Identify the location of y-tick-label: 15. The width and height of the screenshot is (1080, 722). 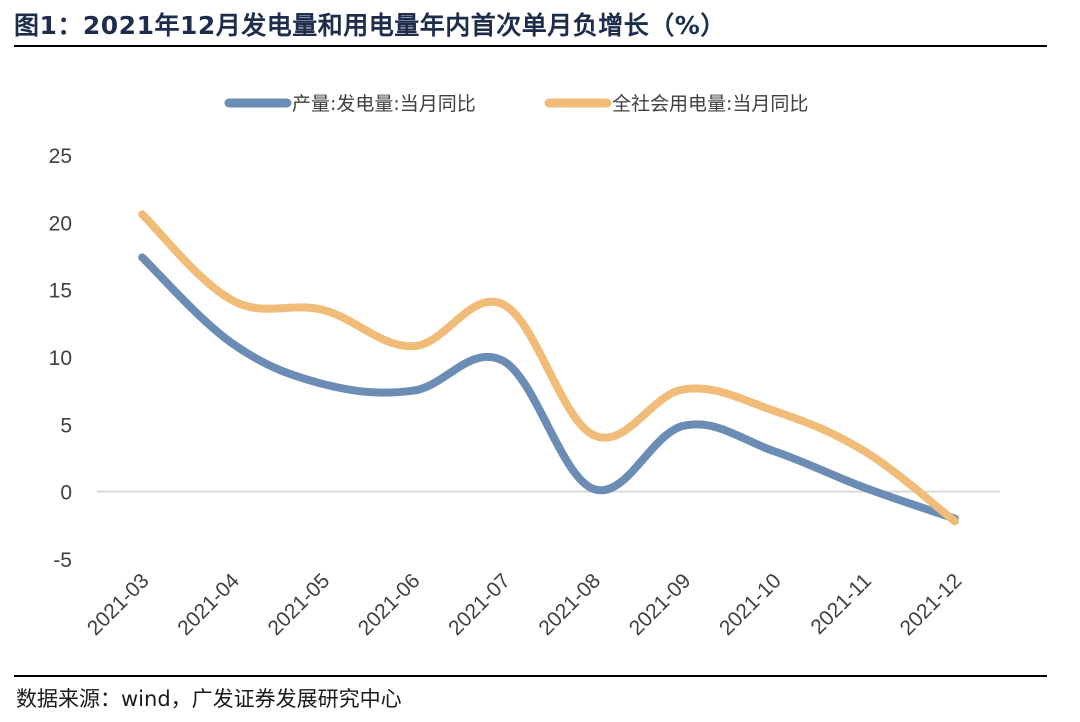
(60, 291).